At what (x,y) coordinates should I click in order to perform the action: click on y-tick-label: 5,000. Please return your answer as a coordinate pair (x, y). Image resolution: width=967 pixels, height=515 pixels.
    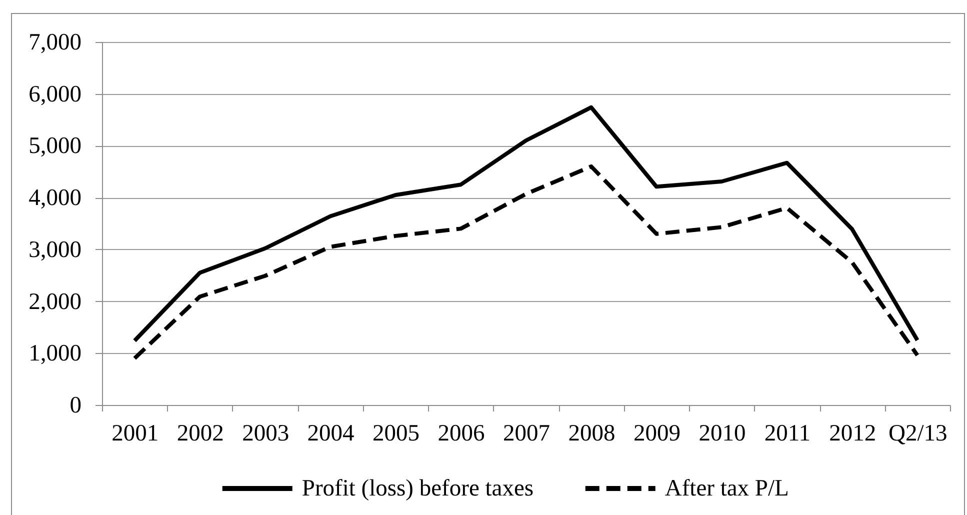
    Looking at the image, I should click on (55, 146).